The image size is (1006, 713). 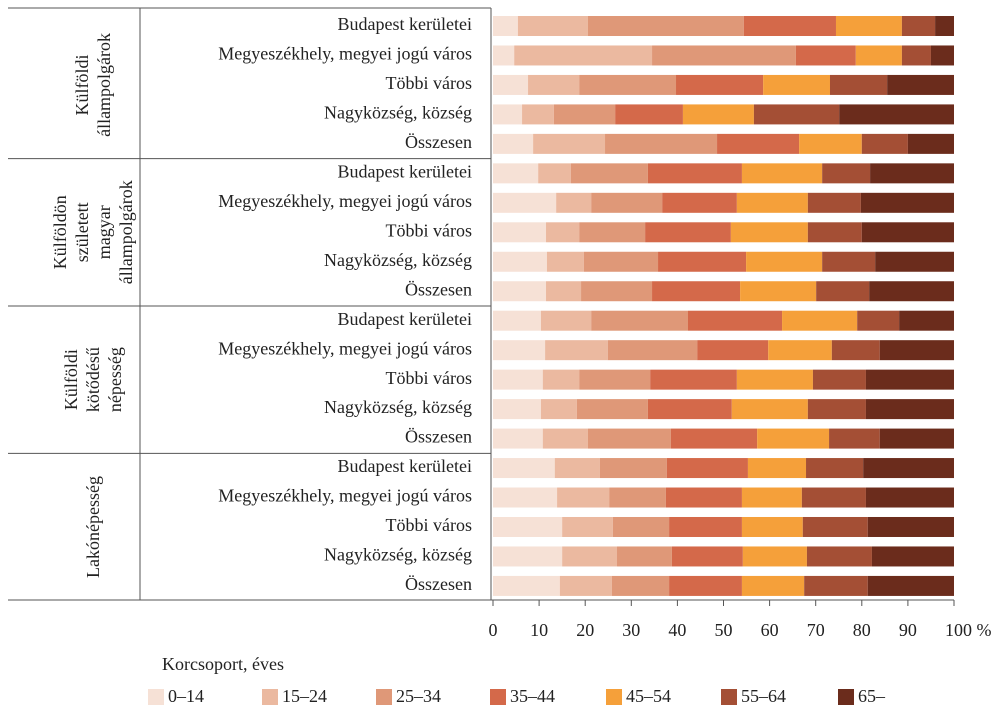 What do you see at coordinates (631, 630) in the screenshot?
I see `x-tick-label: 30` at bounding box center [631, 630].